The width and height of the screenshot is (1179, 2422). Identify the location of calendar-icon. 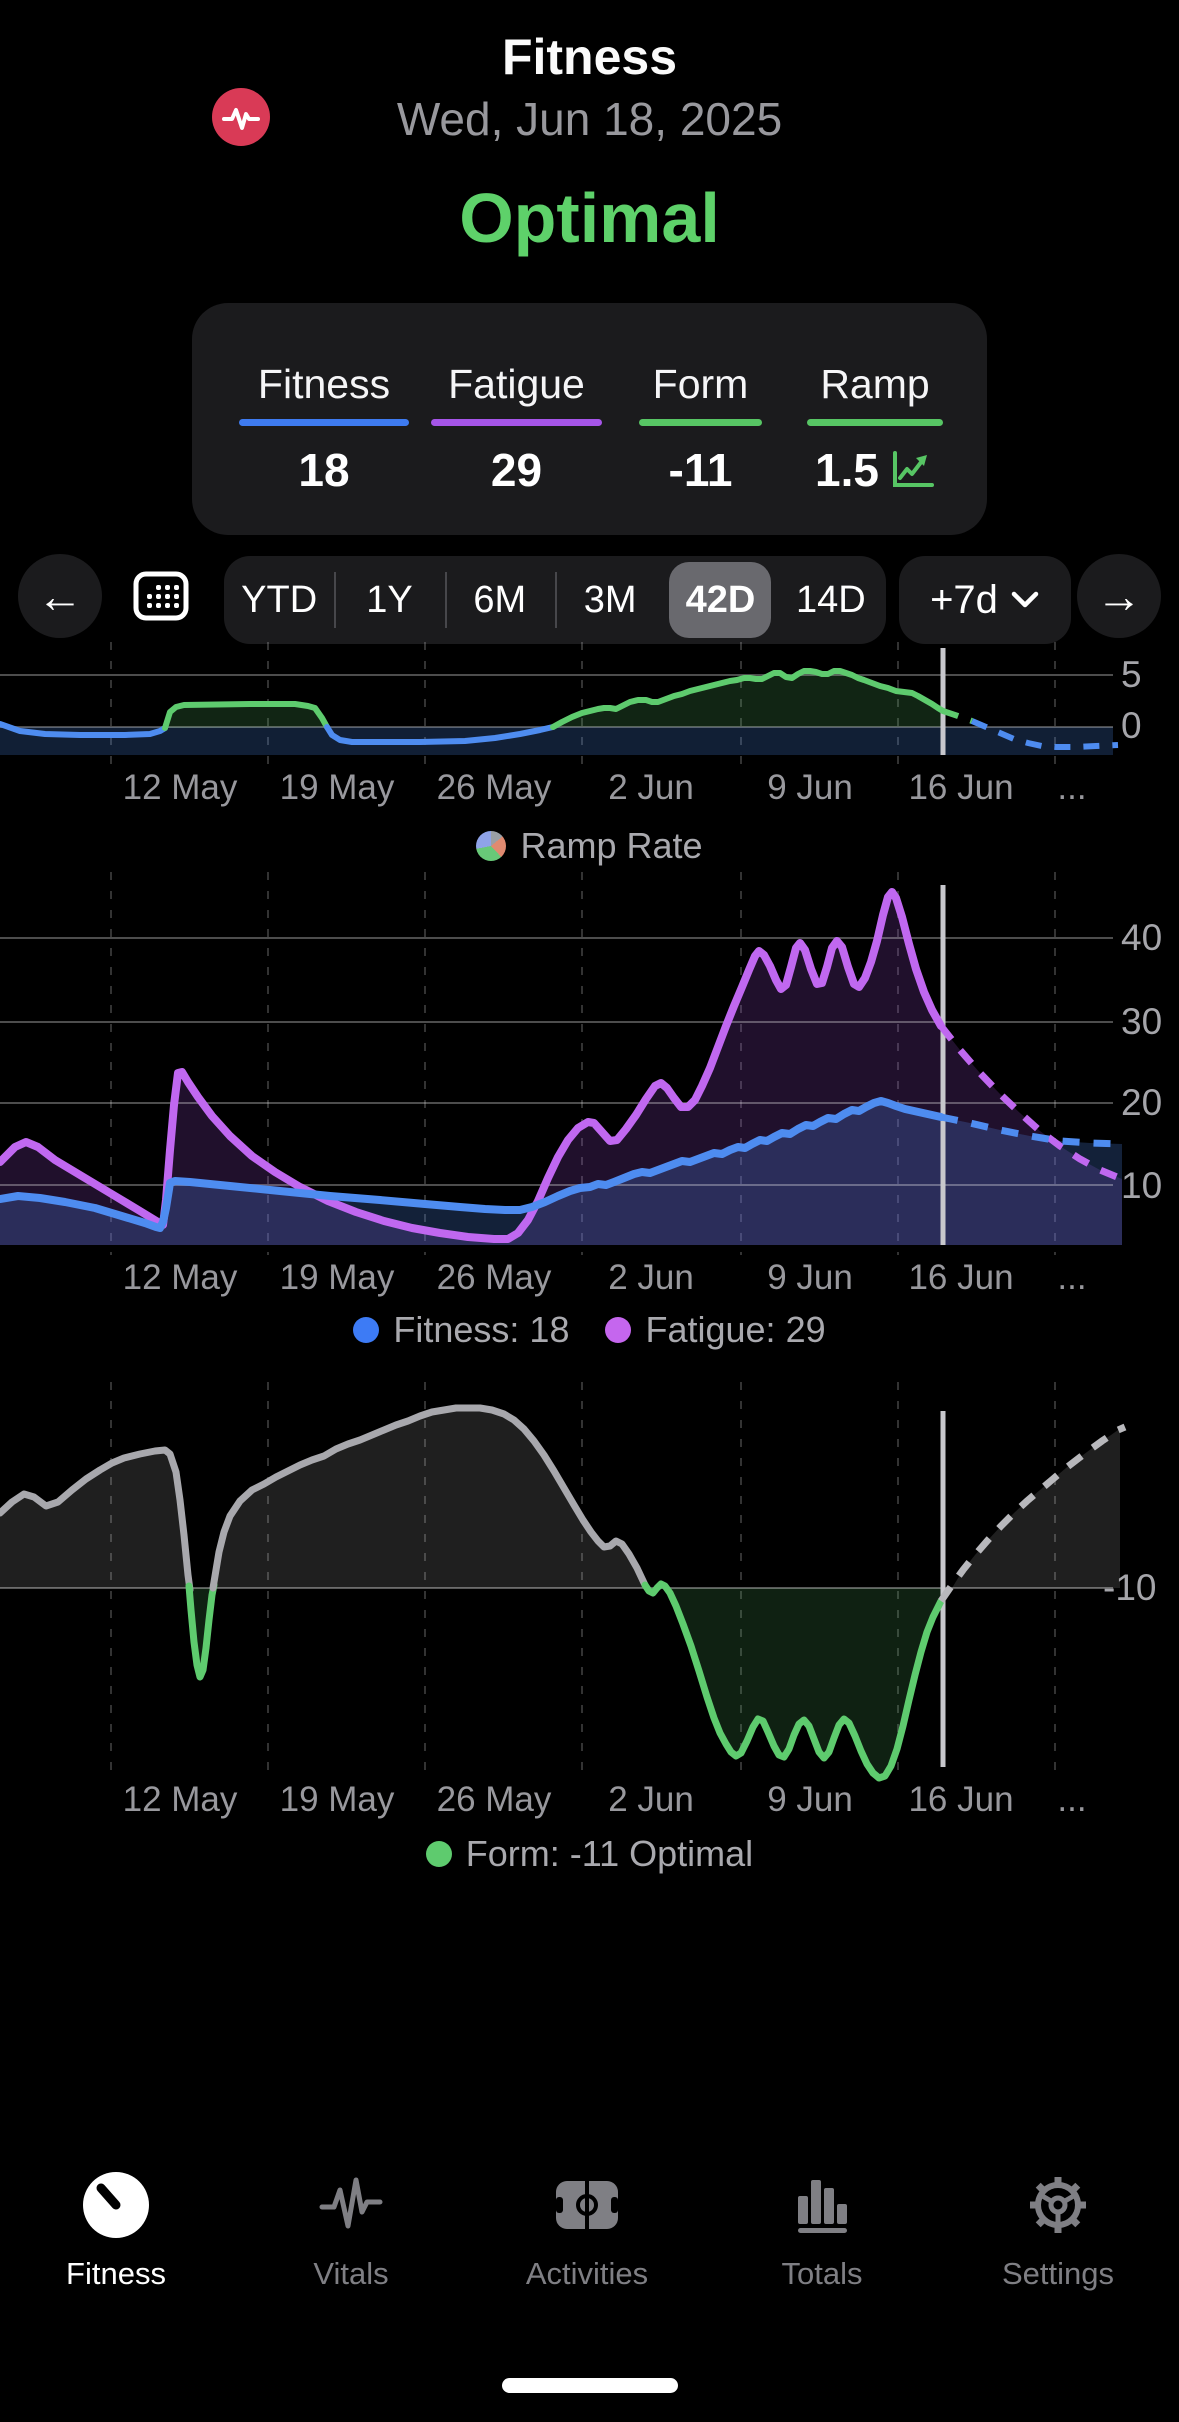
(161, 596).